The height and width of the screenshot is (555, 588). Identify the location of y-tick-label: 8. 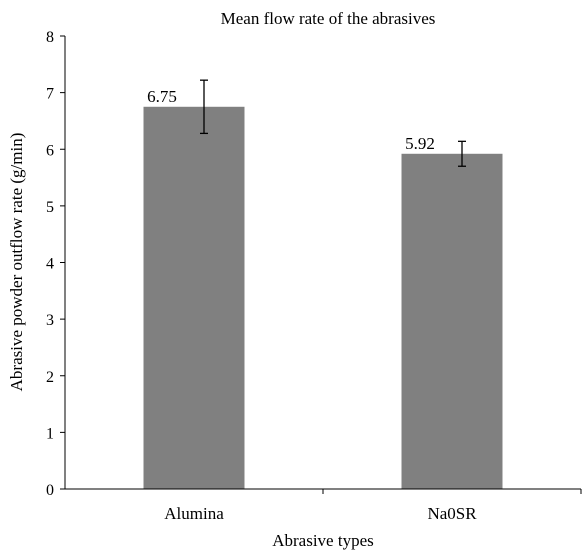
(50, 37).